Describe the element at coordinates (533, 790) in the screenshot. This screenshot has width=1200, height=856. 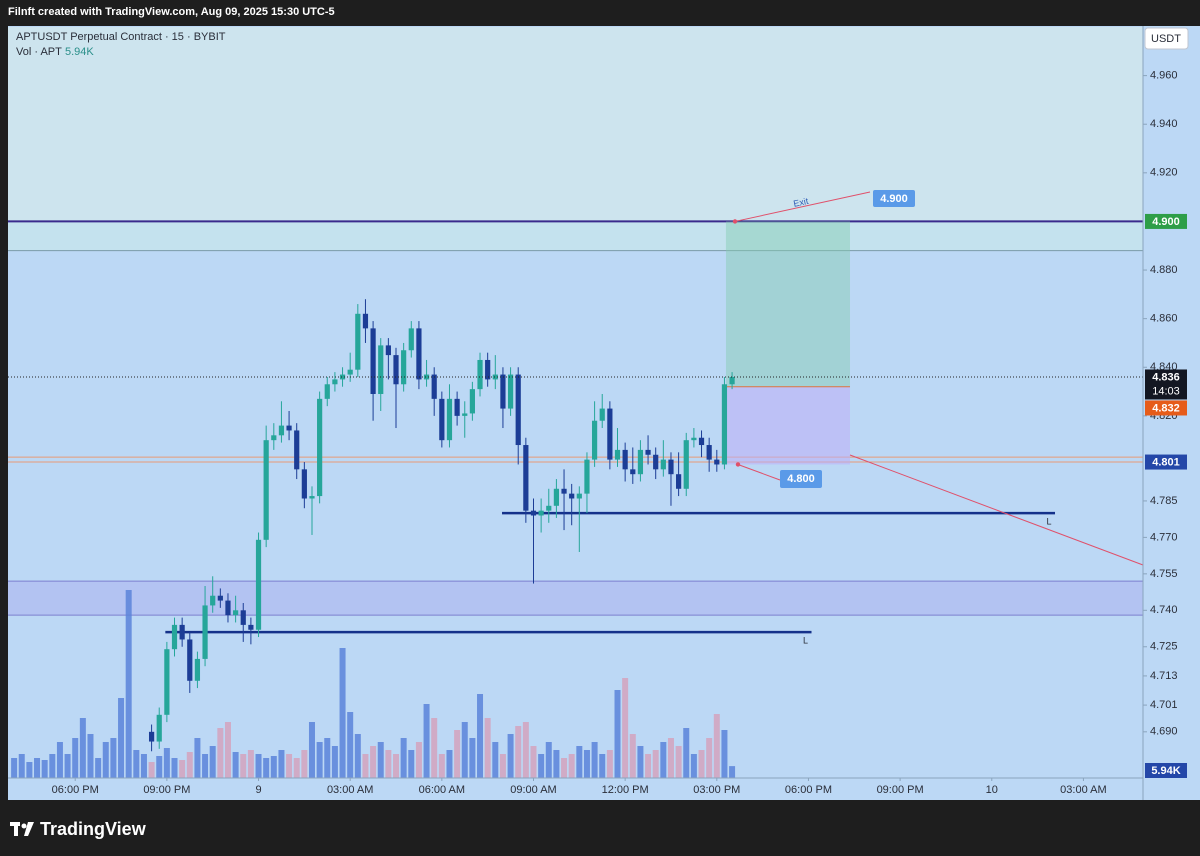
I see `x-tick-label: 09:00 AM` at that location.